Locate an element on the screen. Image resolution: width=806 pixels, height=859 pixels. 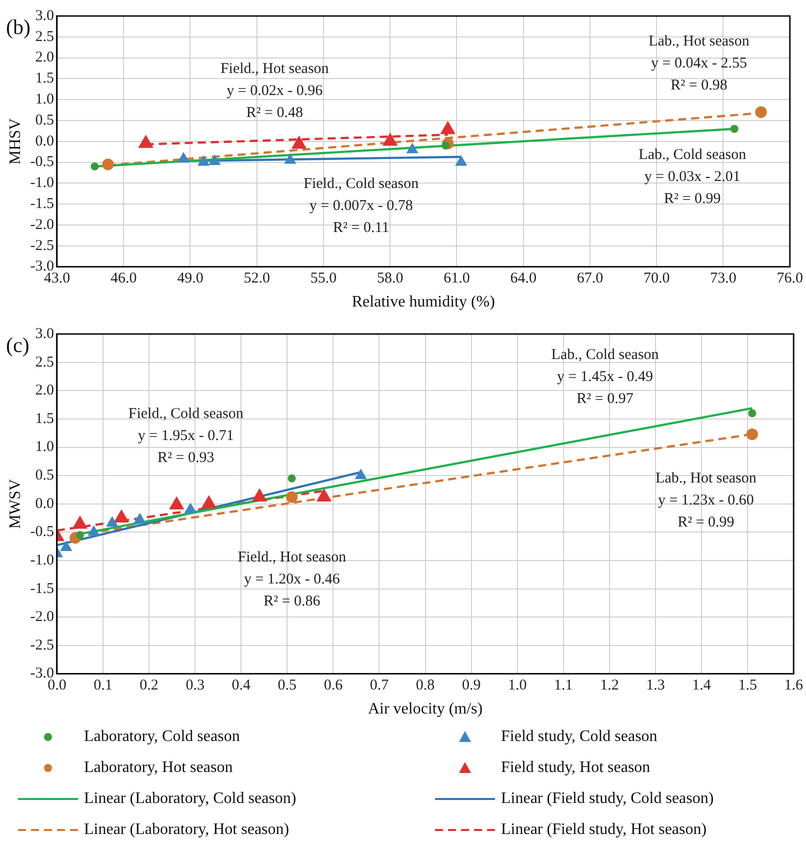
x-tick-label: 0.4 is located at coordinates (241, 686).